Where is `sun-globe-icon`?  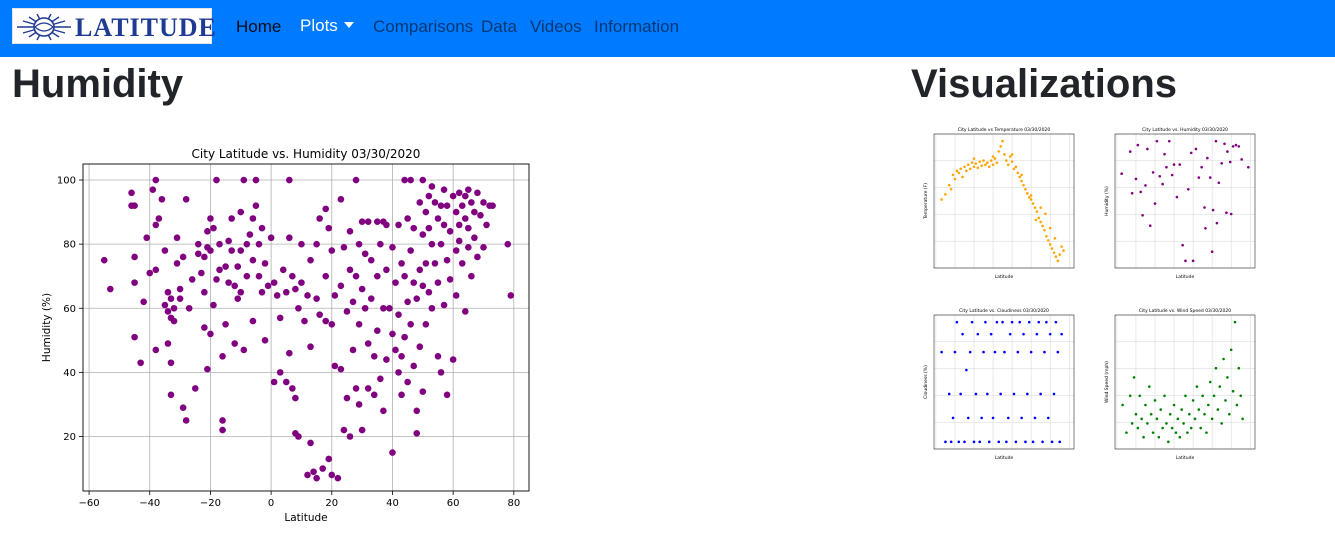 sun-globe-icon is located at coordinates (44, 27).